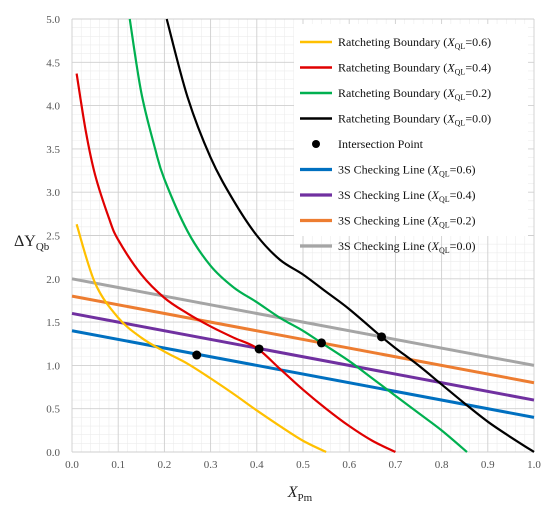 The height and width of the screenshot is (508, 550). Describe the element at coordinates (414, 43) in the screenshot. I see `legend-label: Ratcheting Boundary (XQL=0.6)` at that location.